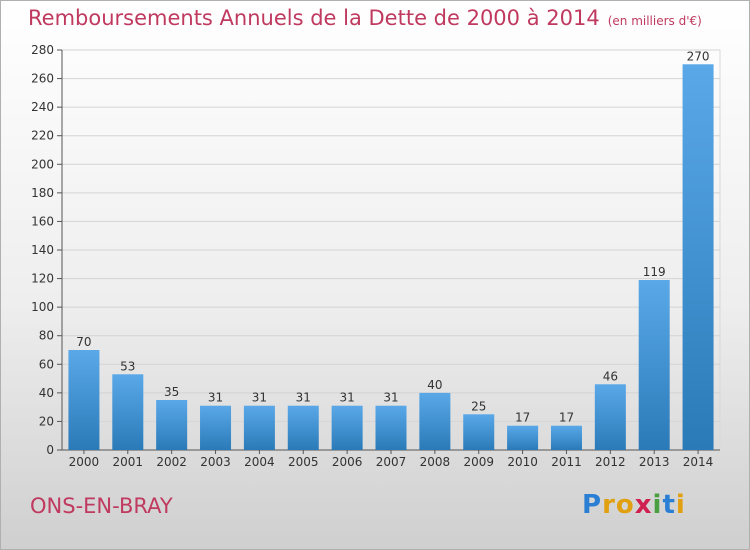  What do you see at coordinates (643, 505) in the screenshot?
I see `logo-letter: x` at bounding box center [643, 505].